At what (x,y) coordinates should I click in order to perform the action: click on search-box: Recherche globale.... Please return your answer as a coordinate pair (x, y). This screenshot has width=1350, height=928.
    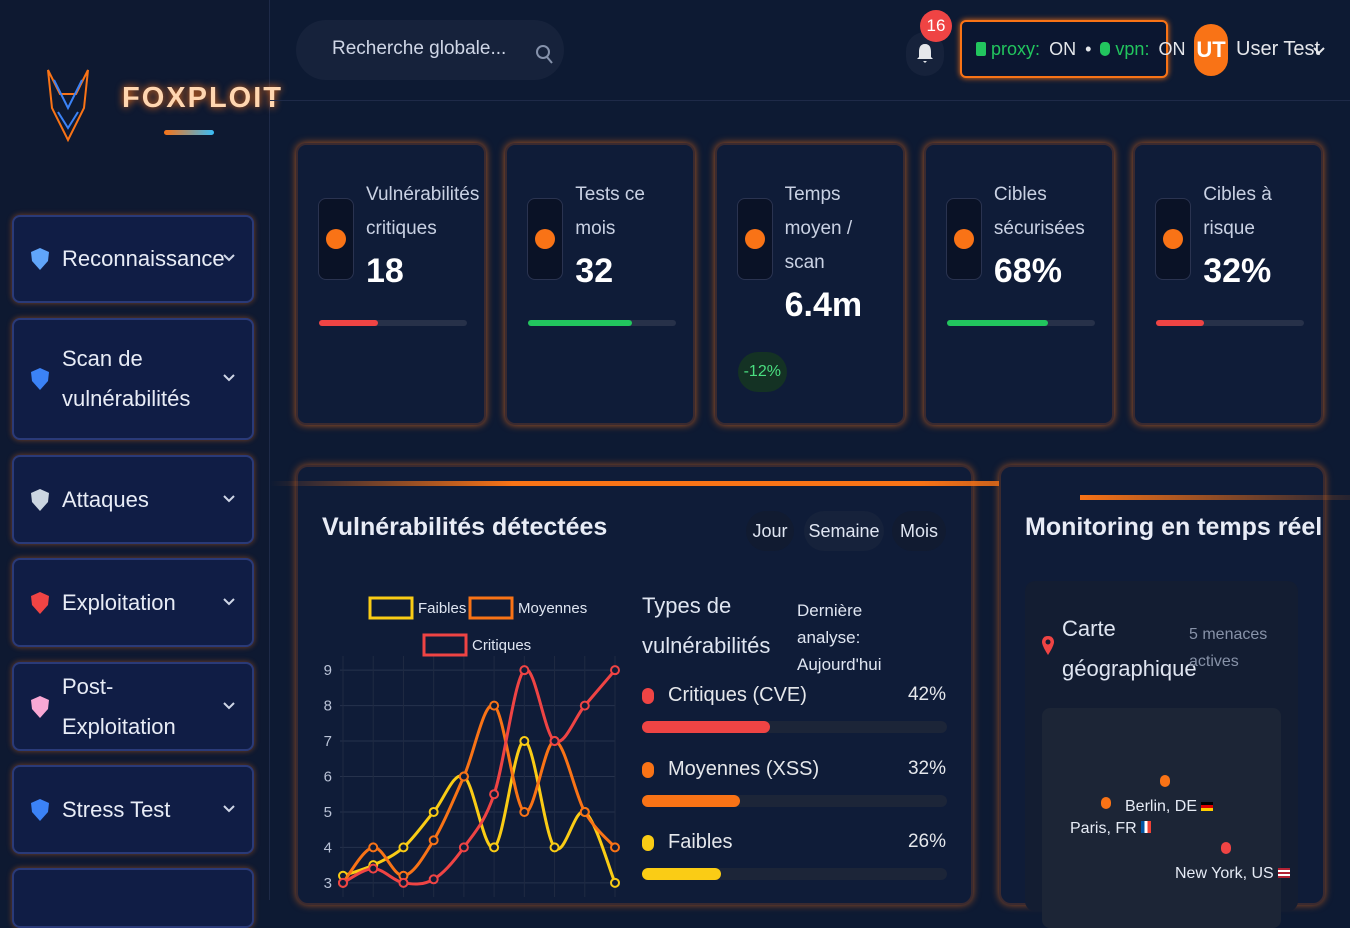
    Looking at the image, I should click on (430, 50).